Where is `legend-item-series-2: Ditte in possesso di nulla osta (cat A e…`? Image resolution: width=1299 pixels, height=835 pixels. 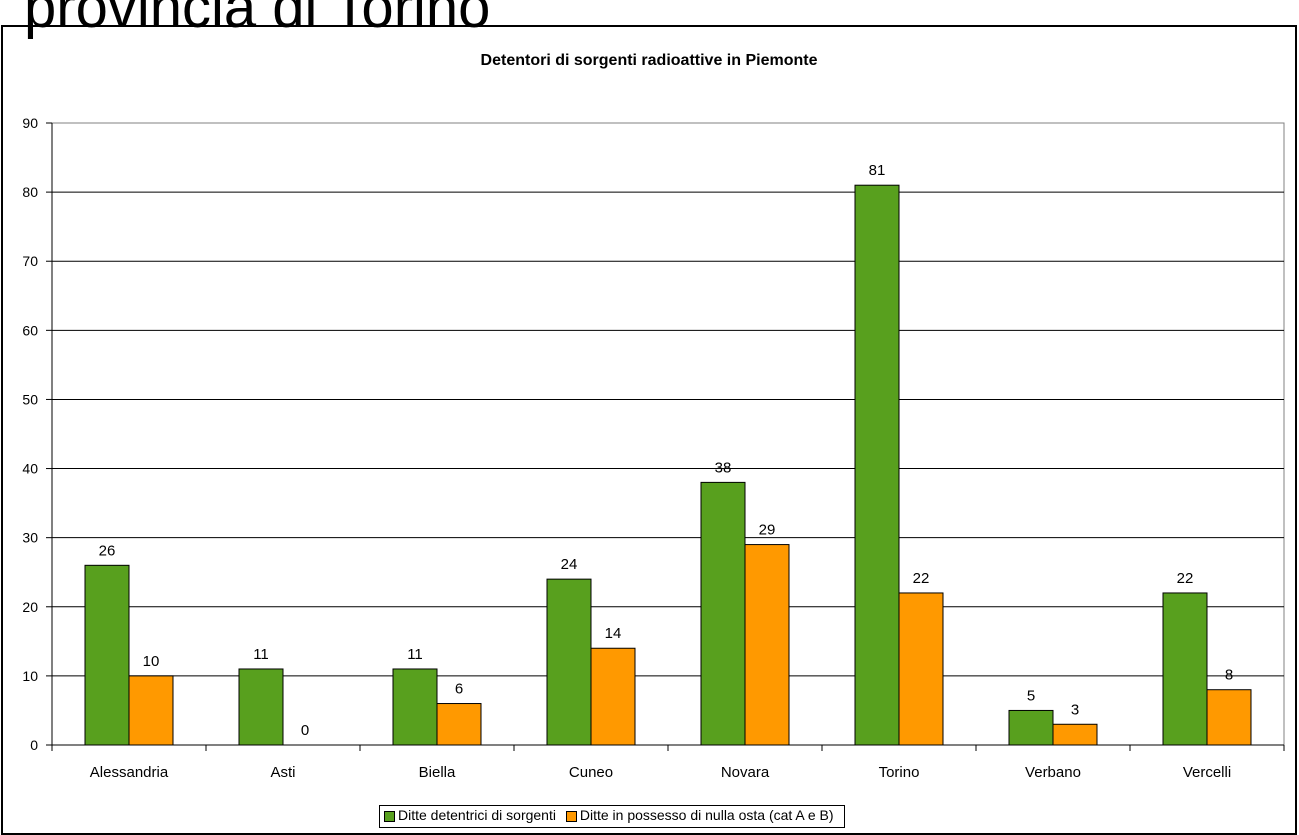 legend-item-series-2: Ditte in possesso di nulla osta (cat A e… is located at coordinates (699, 815).